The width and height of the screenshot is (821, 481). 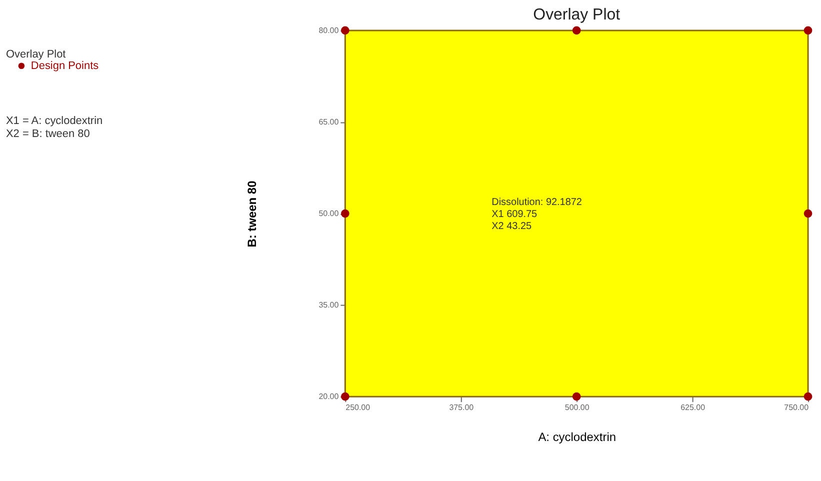 I want to click on legend-label: Design Points, so click(x=65, y=66).